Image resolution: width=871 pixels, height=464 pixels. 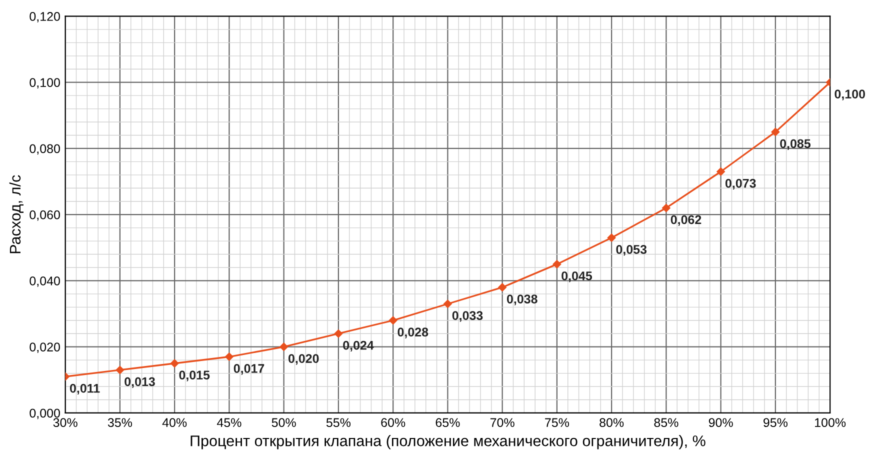 What do you see at coordinates (849, 95) in the screenshot?
I see `data-label: 0,100` at bounding box center [849, 95].